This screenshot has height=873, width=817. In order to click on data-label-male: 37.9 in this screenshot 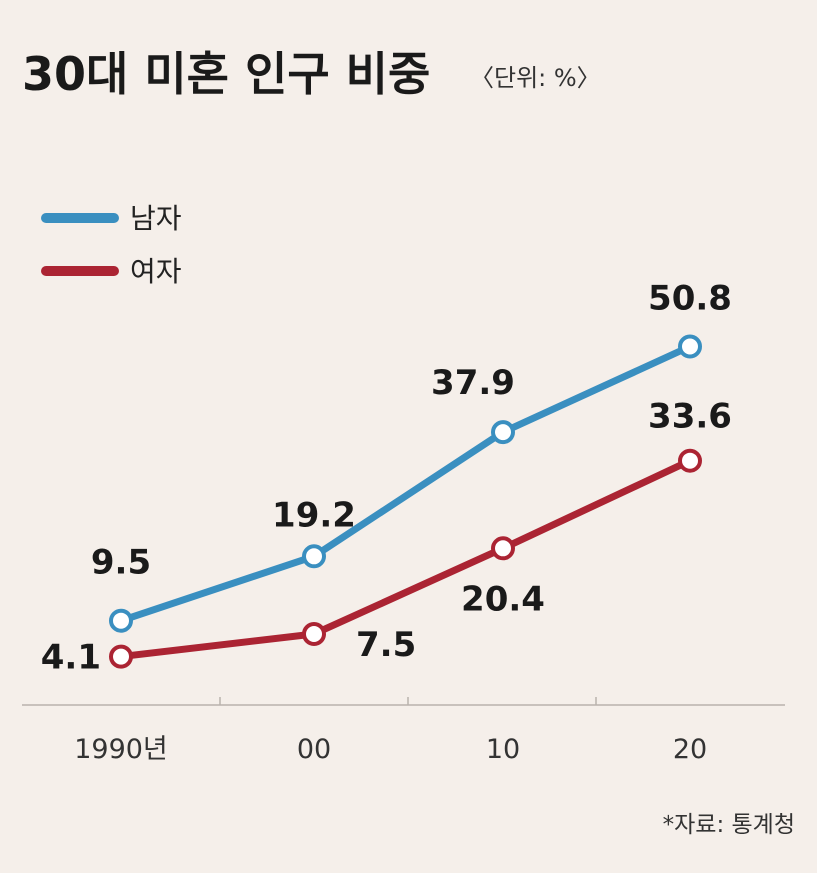, I will do `click(473, 383)`.